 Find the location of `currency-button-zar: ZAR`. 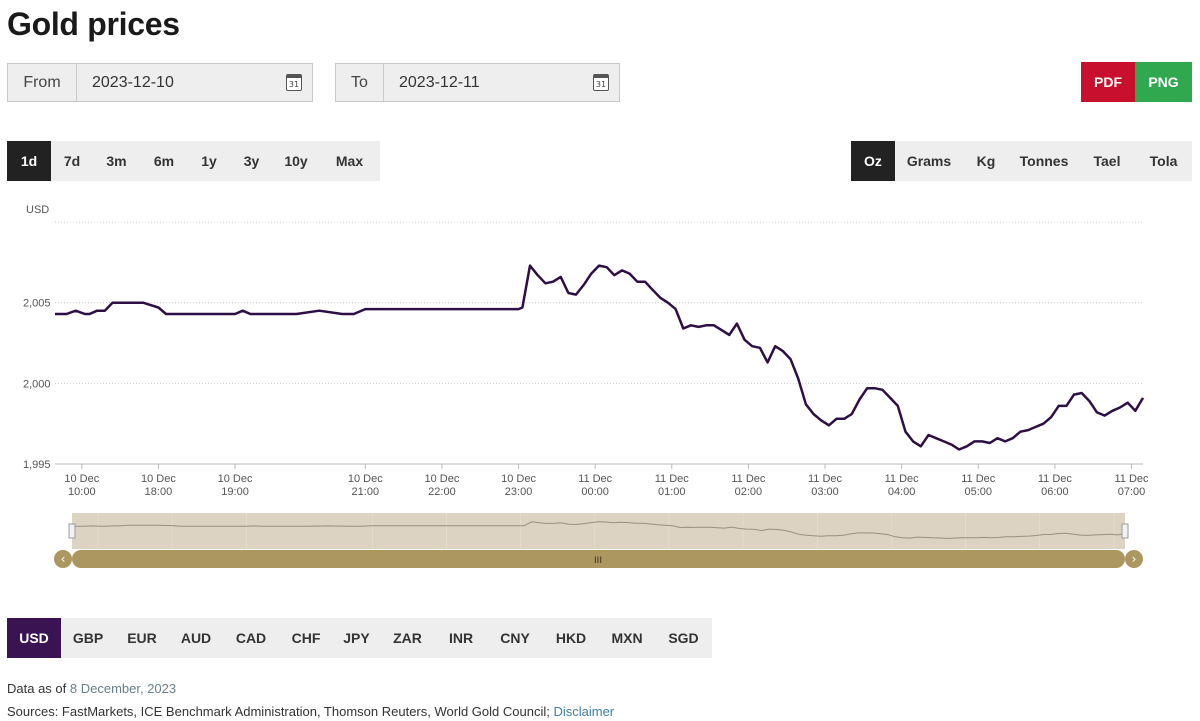

currency-button-zar: ZAR is located at coordinates (407, 638).